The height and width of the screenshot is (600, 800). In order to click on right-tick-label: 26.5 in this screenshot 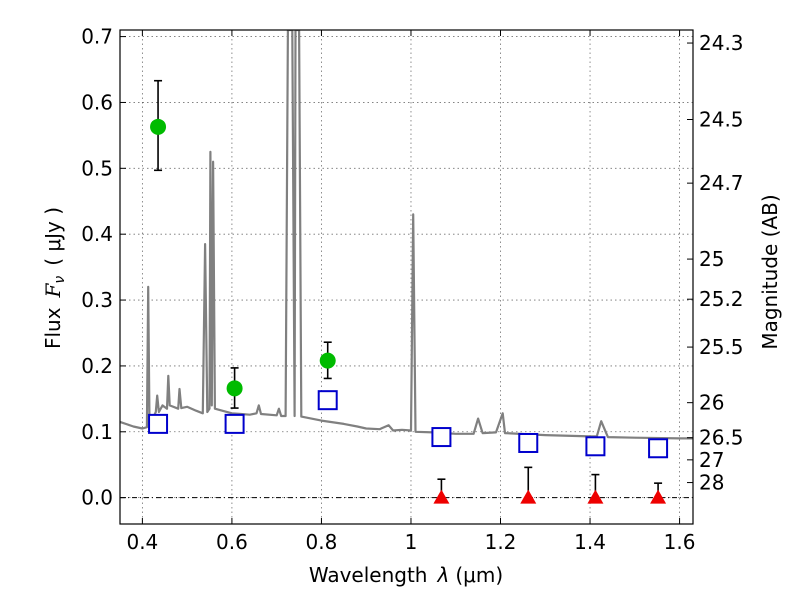, I will do `click(721, 438)`.